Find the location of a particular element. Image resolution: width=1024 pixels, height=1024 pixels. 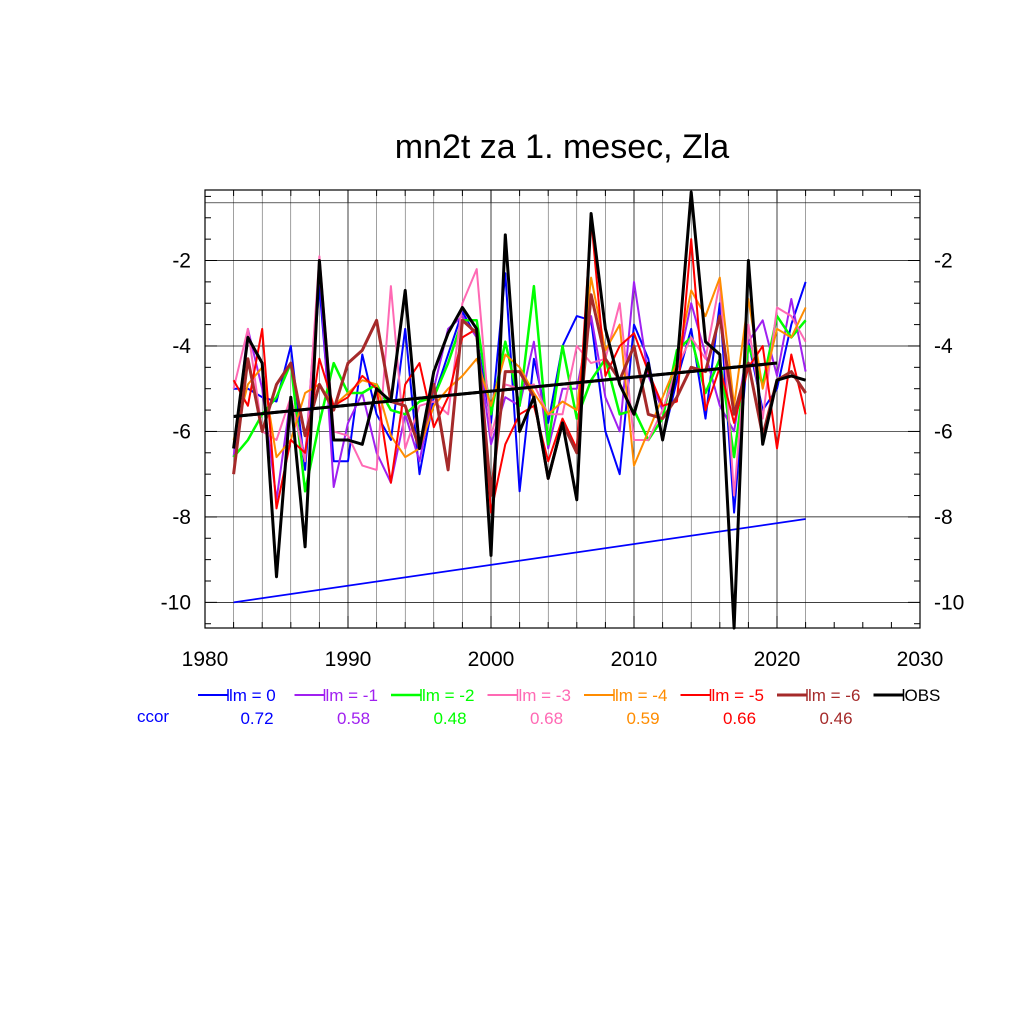

y-tick-label-right: -4 is located at coordinates (943, 346).